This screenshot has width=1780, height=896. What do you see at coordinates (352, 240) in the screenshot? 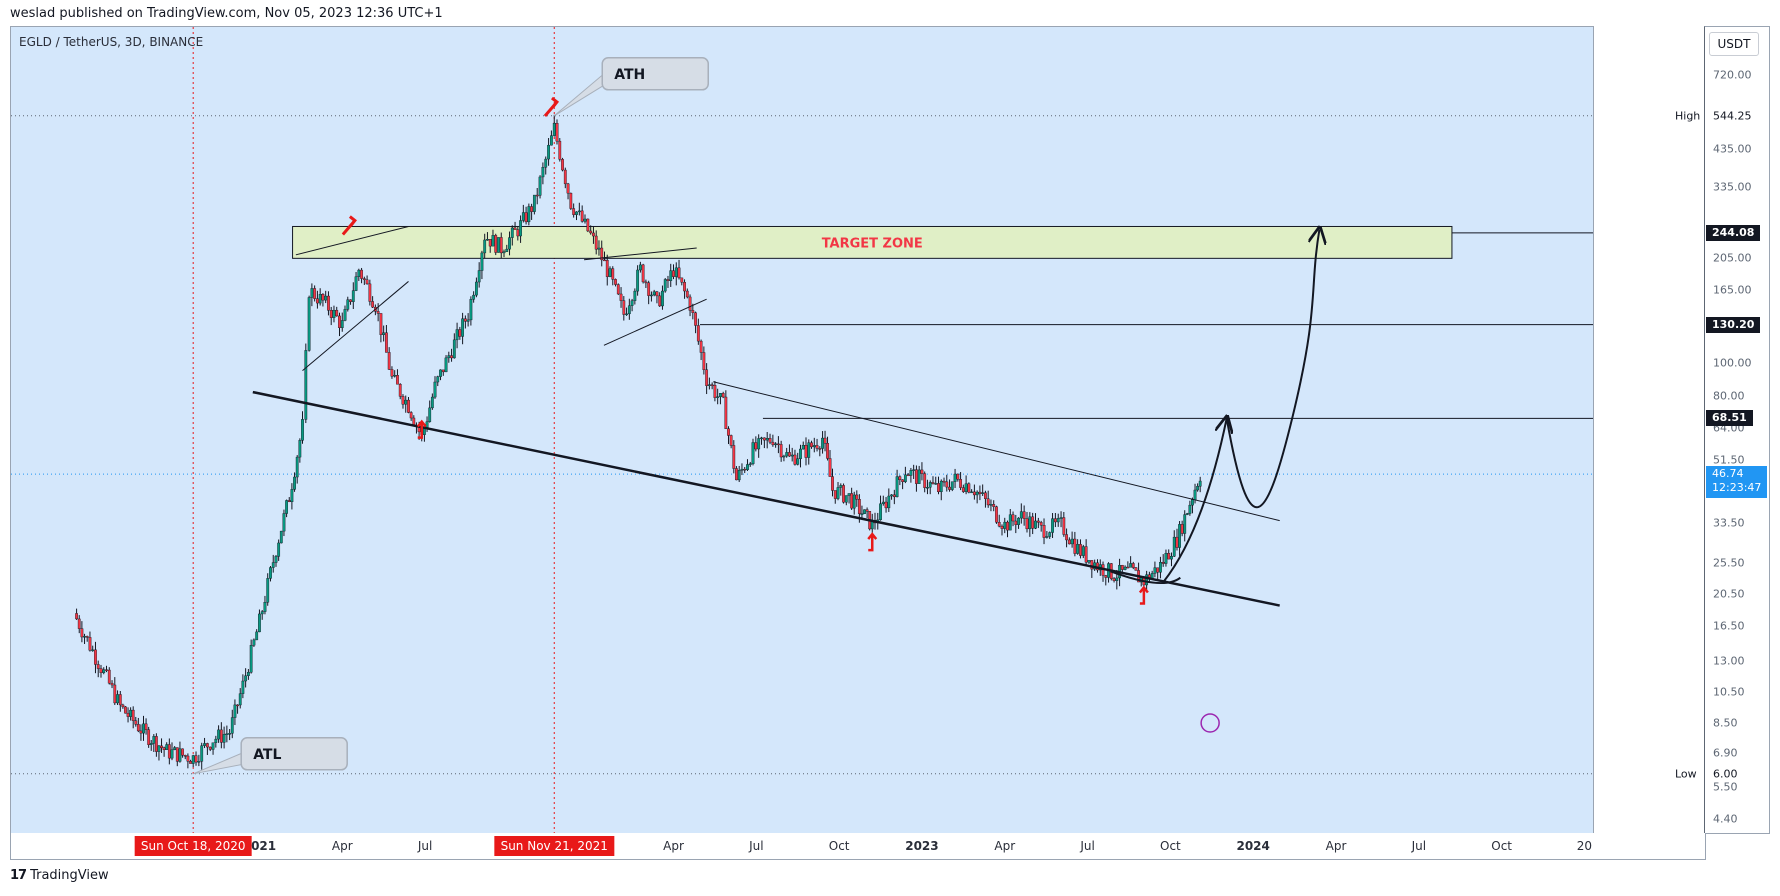
I see `trendline-rising-wedge-1-top` at bounding box center [352, 240].